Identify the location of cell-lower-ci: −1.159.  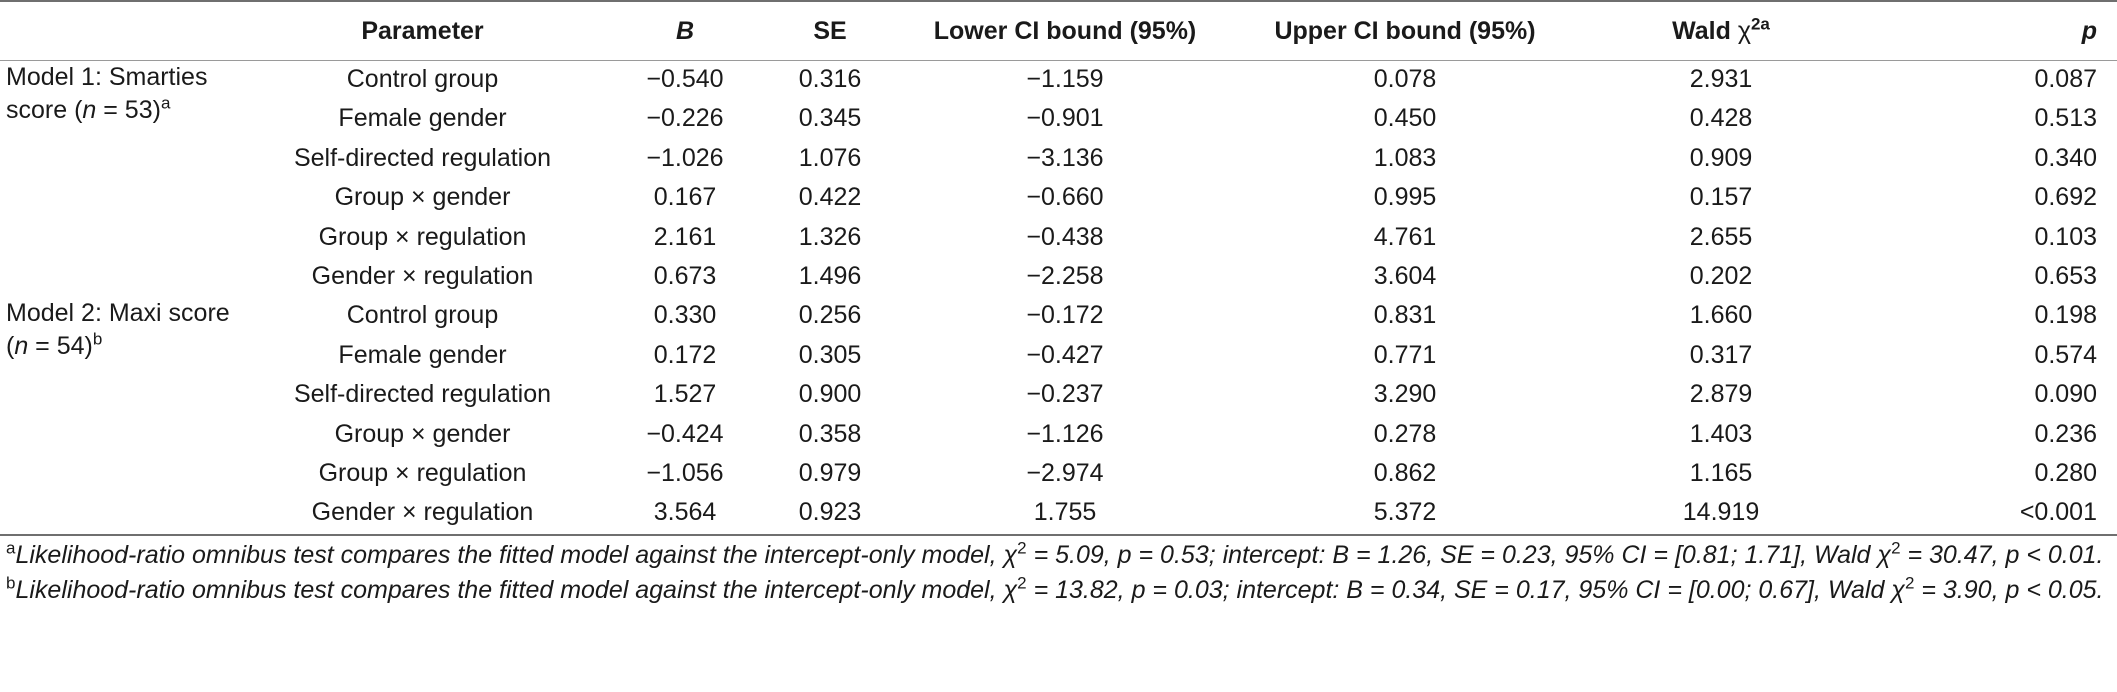
(1065, 79).